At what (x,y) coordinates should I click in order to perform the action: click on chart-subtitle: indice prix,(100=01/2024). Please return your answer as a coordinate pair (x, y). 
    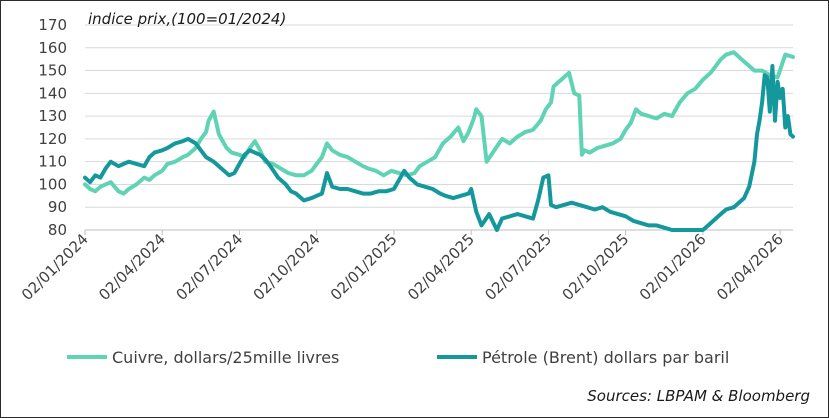
    Looking at the image, I should click on (187, 19).